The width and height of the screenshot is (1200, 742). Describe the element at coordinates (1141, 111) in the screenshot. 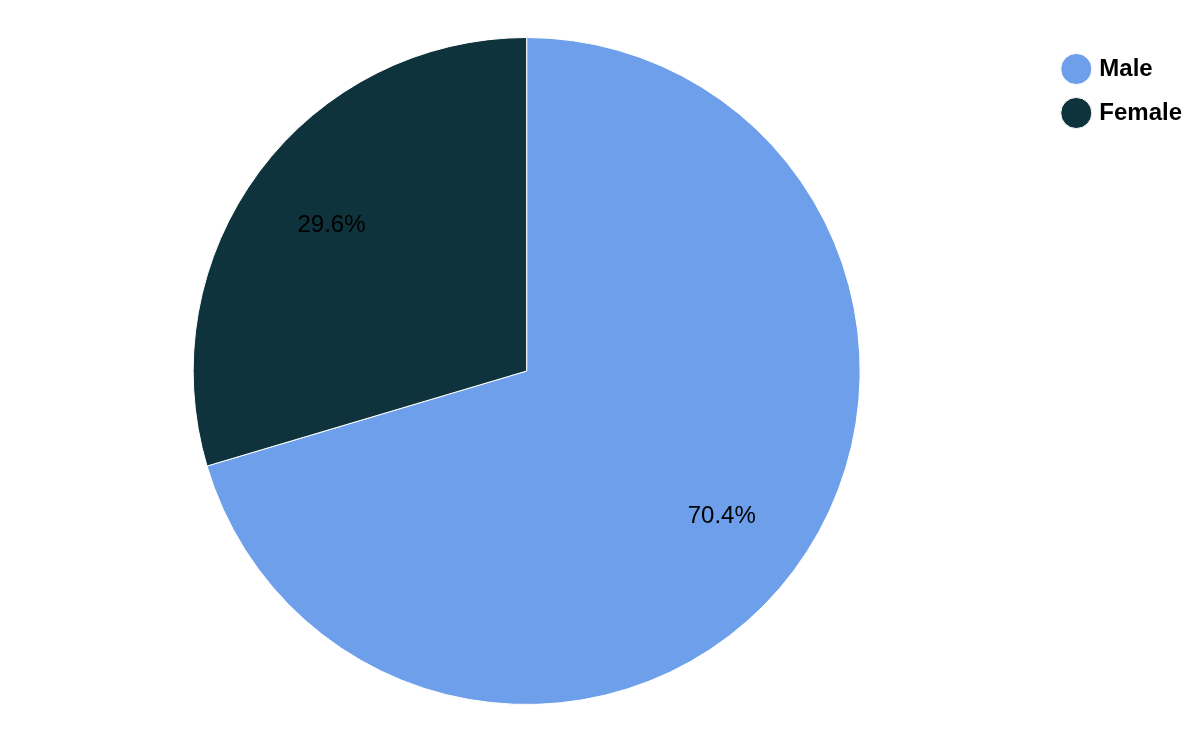

I see `legend-label: Female` at that location.